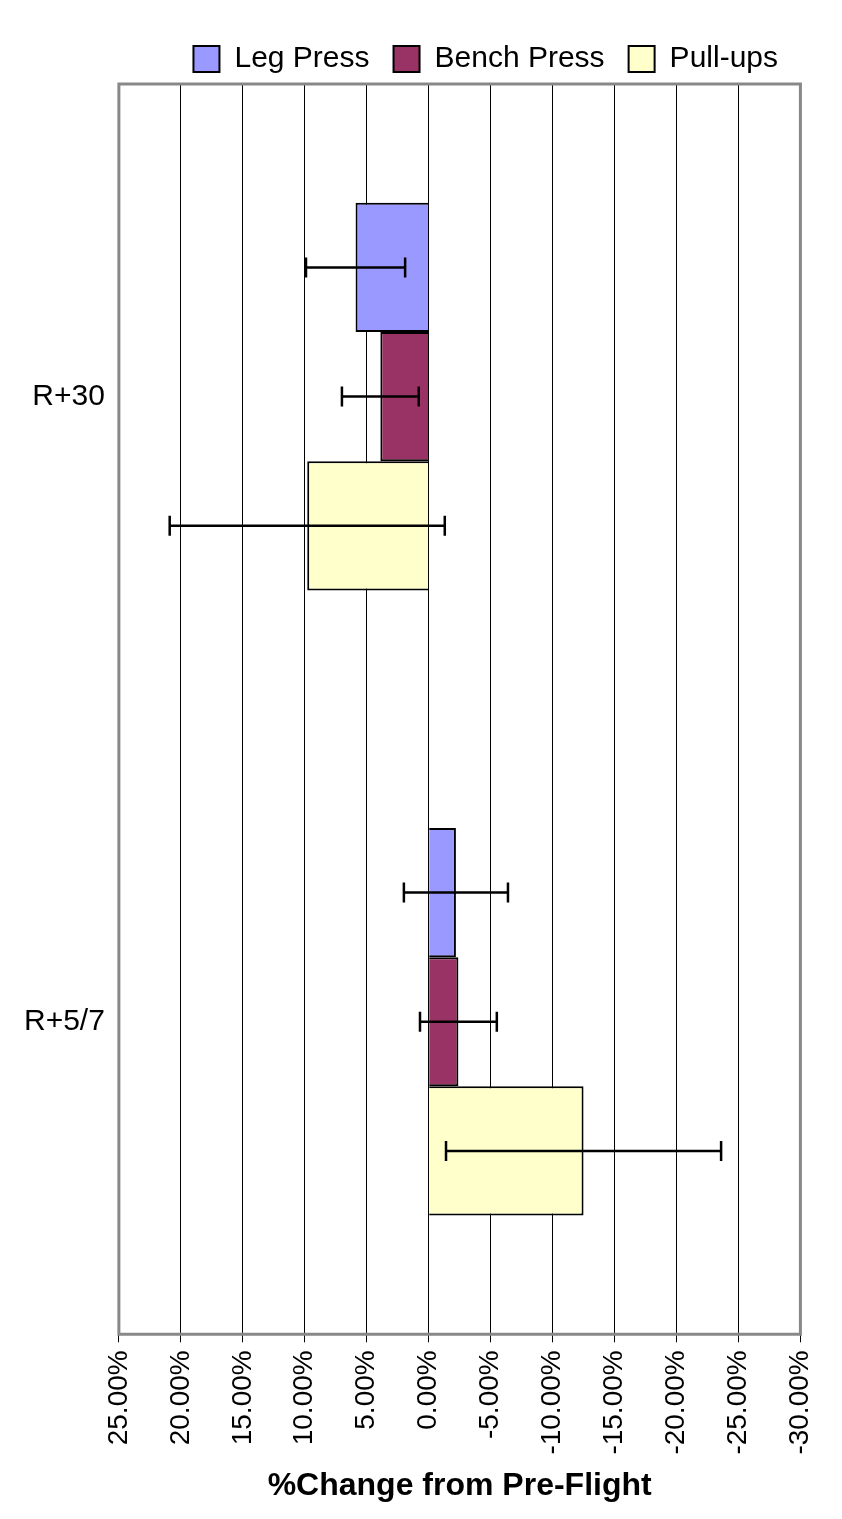 The height and width of the screenshot is (1519, 842). What do you see at coordinates (365, 1390) in the screenshot?
I see `x-tick-label: 5.00%` at bounding box center [365, 1390].